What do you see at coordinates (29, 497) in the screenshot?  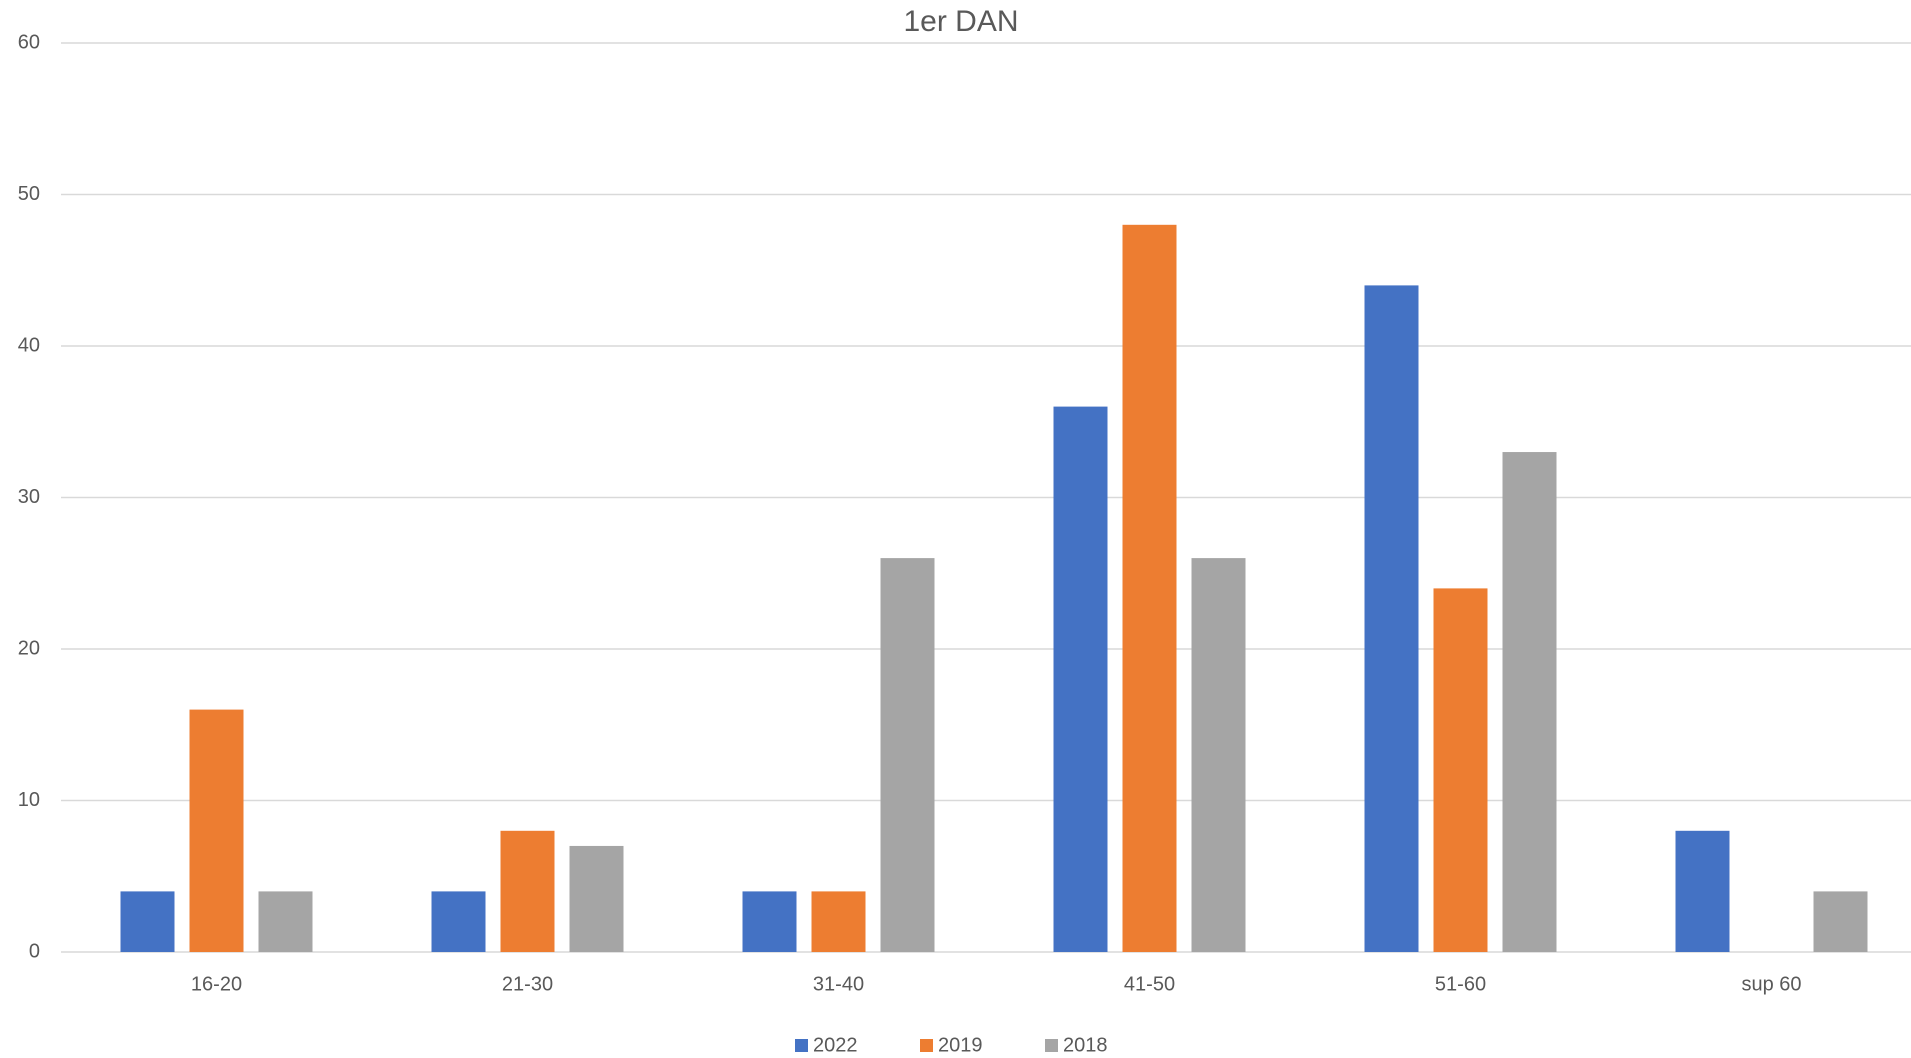 I see `y-tick-label: 30` at bounding box center [29, 497].